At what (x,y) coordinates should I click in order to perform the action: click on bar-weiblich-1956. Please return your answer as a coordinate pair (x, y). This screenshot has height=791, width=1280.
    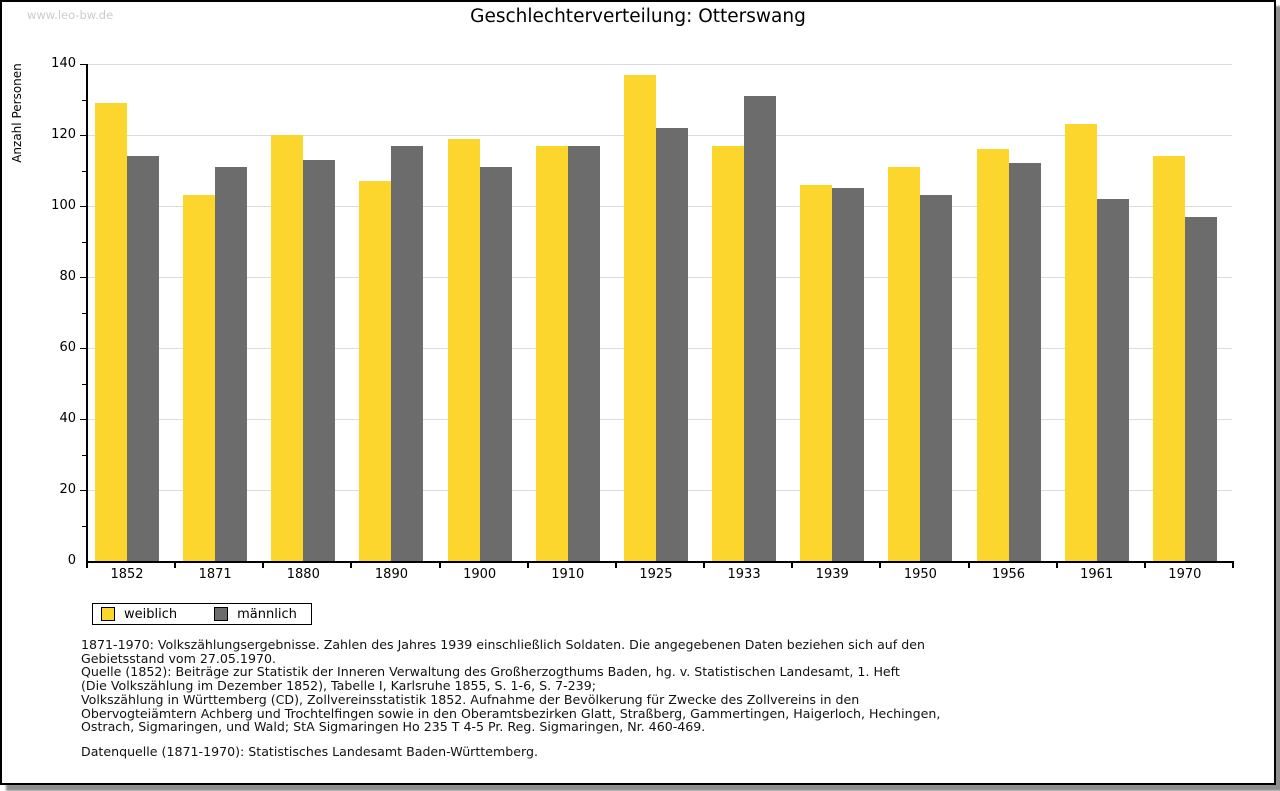
    Looking at the image, I should click on (992, 355).